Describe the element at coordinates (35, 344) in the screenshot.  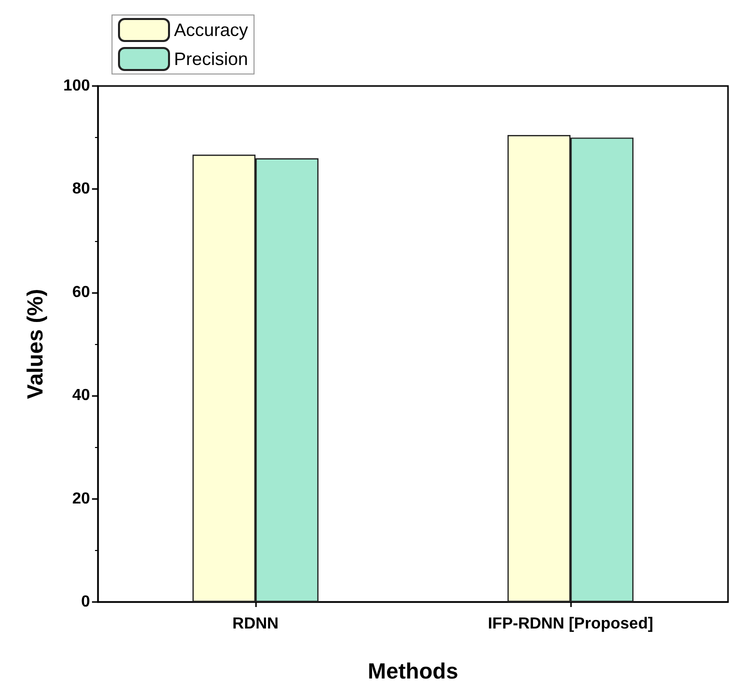
I see `y-axis-title: Values (%)` at that location.